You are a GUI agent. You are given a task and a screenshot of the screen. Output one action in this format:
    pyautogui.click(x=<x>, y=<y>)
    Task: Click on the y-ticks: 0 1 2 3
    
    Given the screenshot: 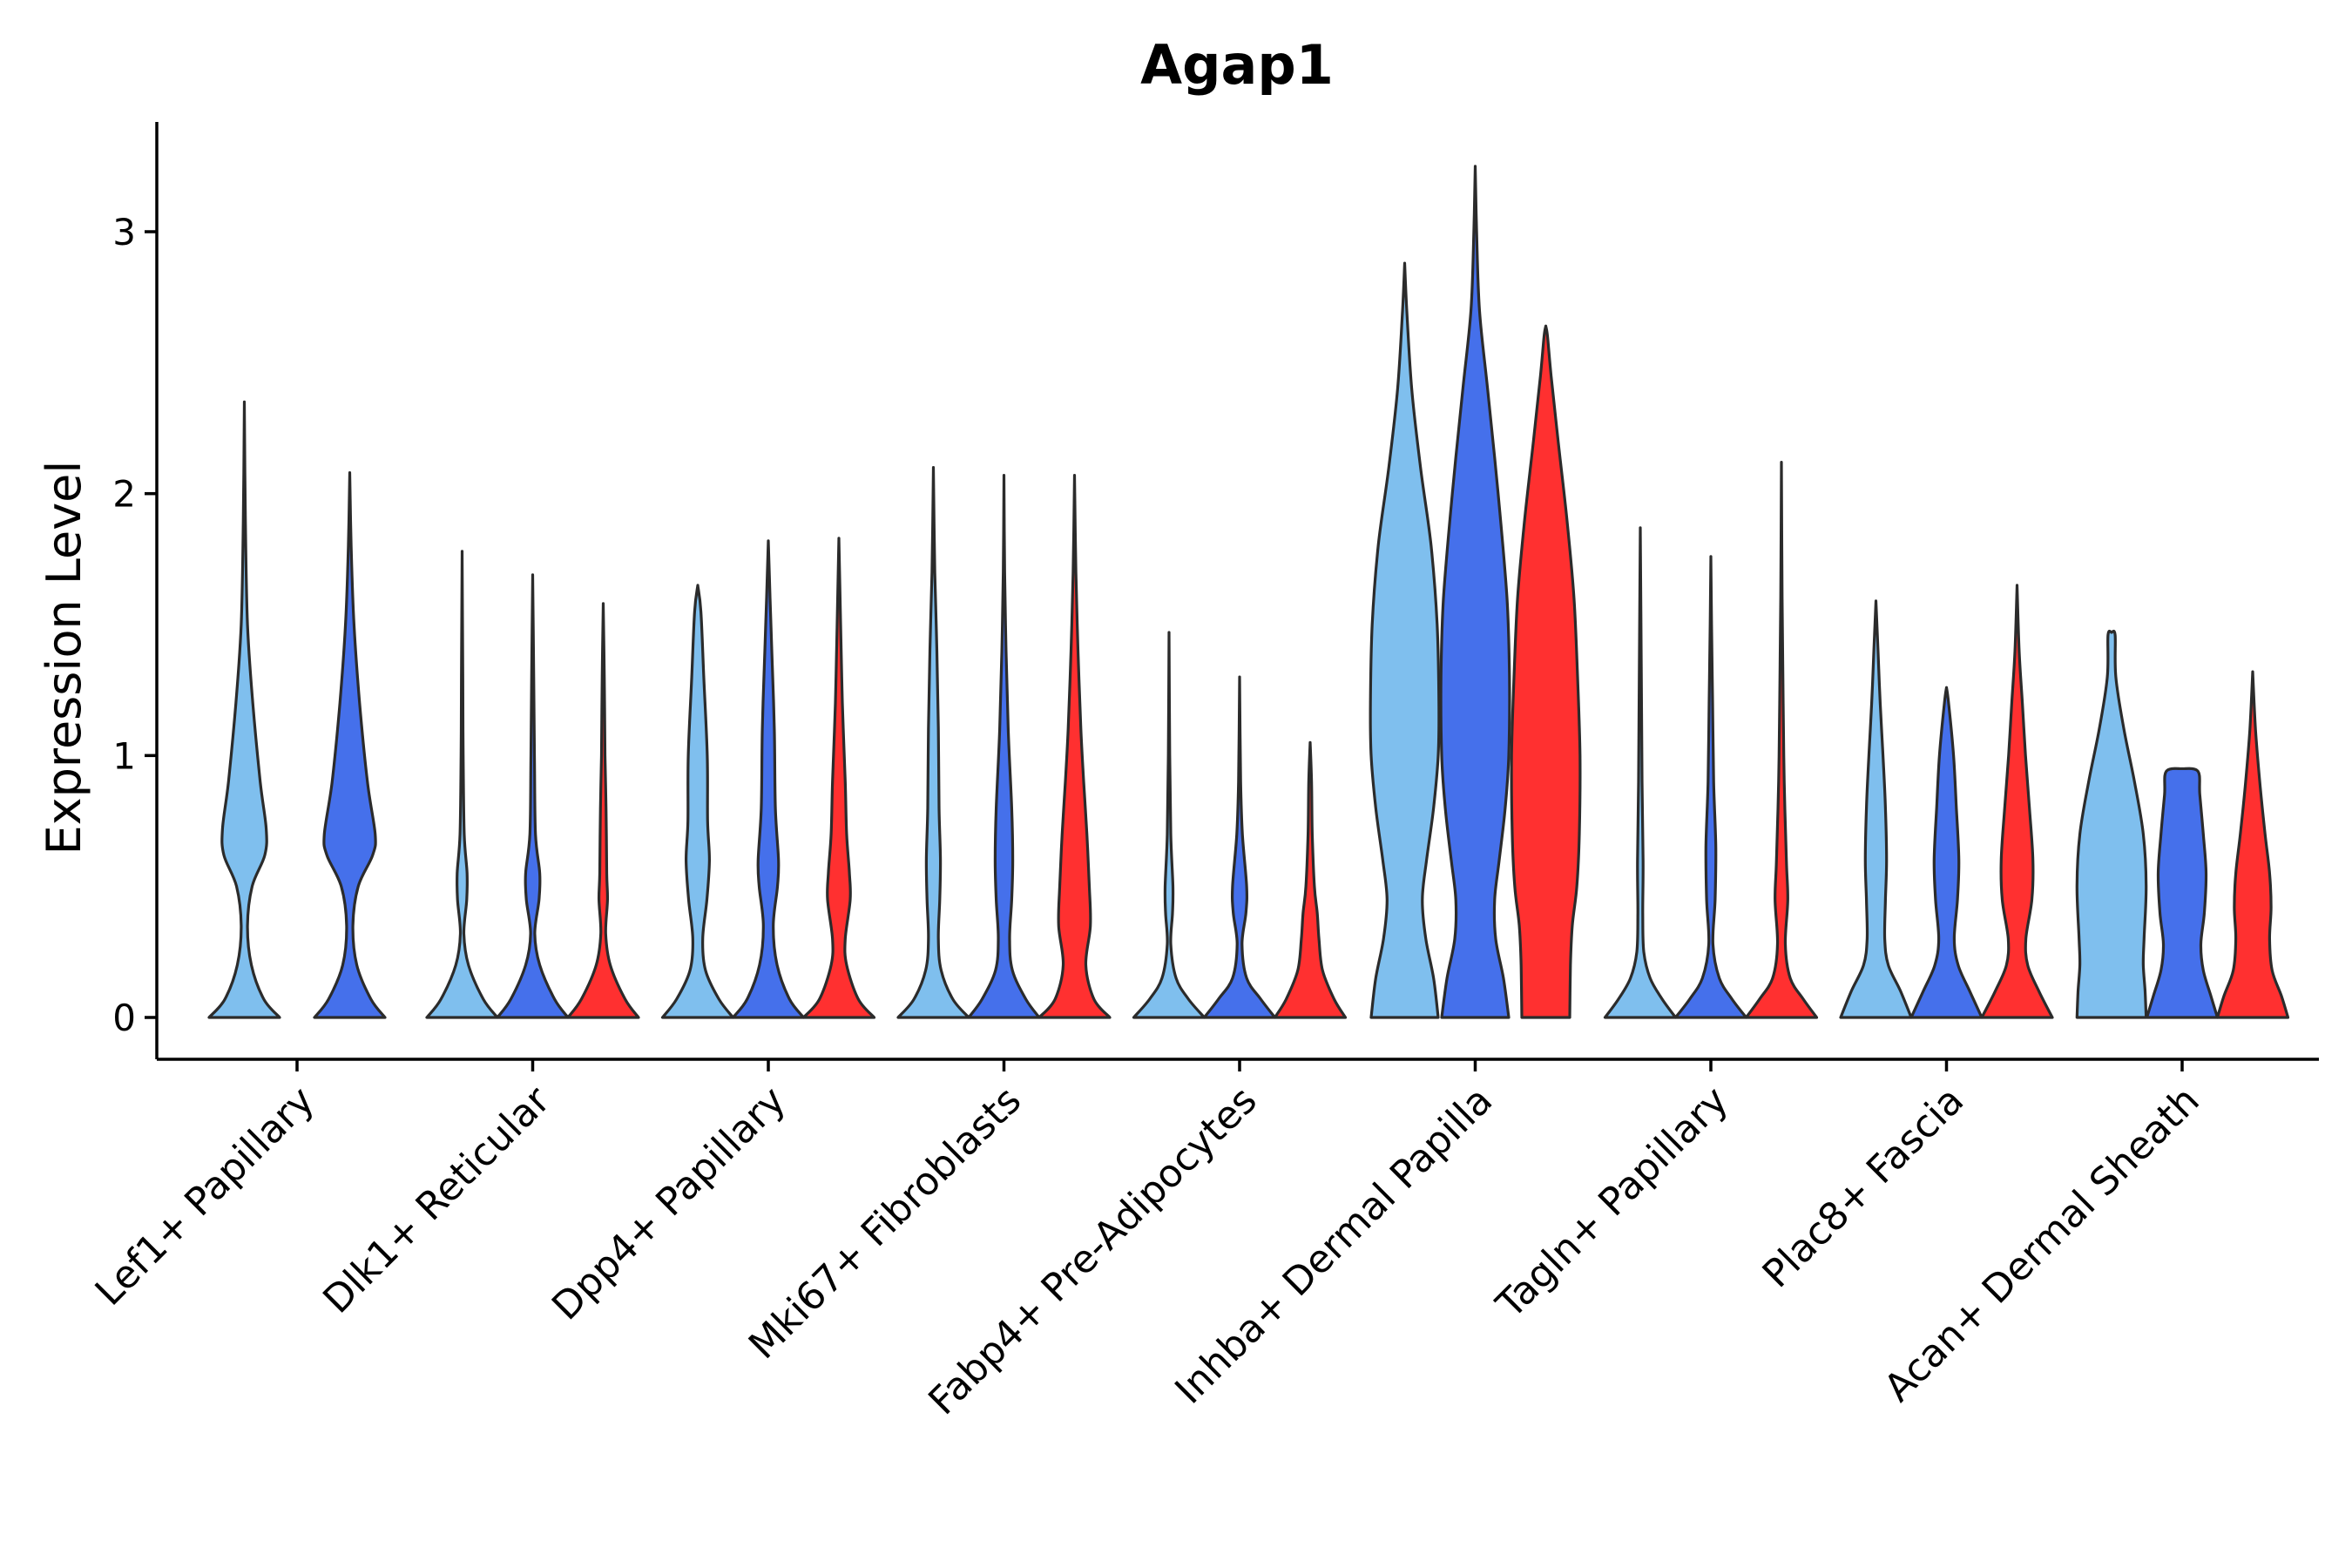 What is the action you would take?
    pyautogui.click(x=134, y=625)
    